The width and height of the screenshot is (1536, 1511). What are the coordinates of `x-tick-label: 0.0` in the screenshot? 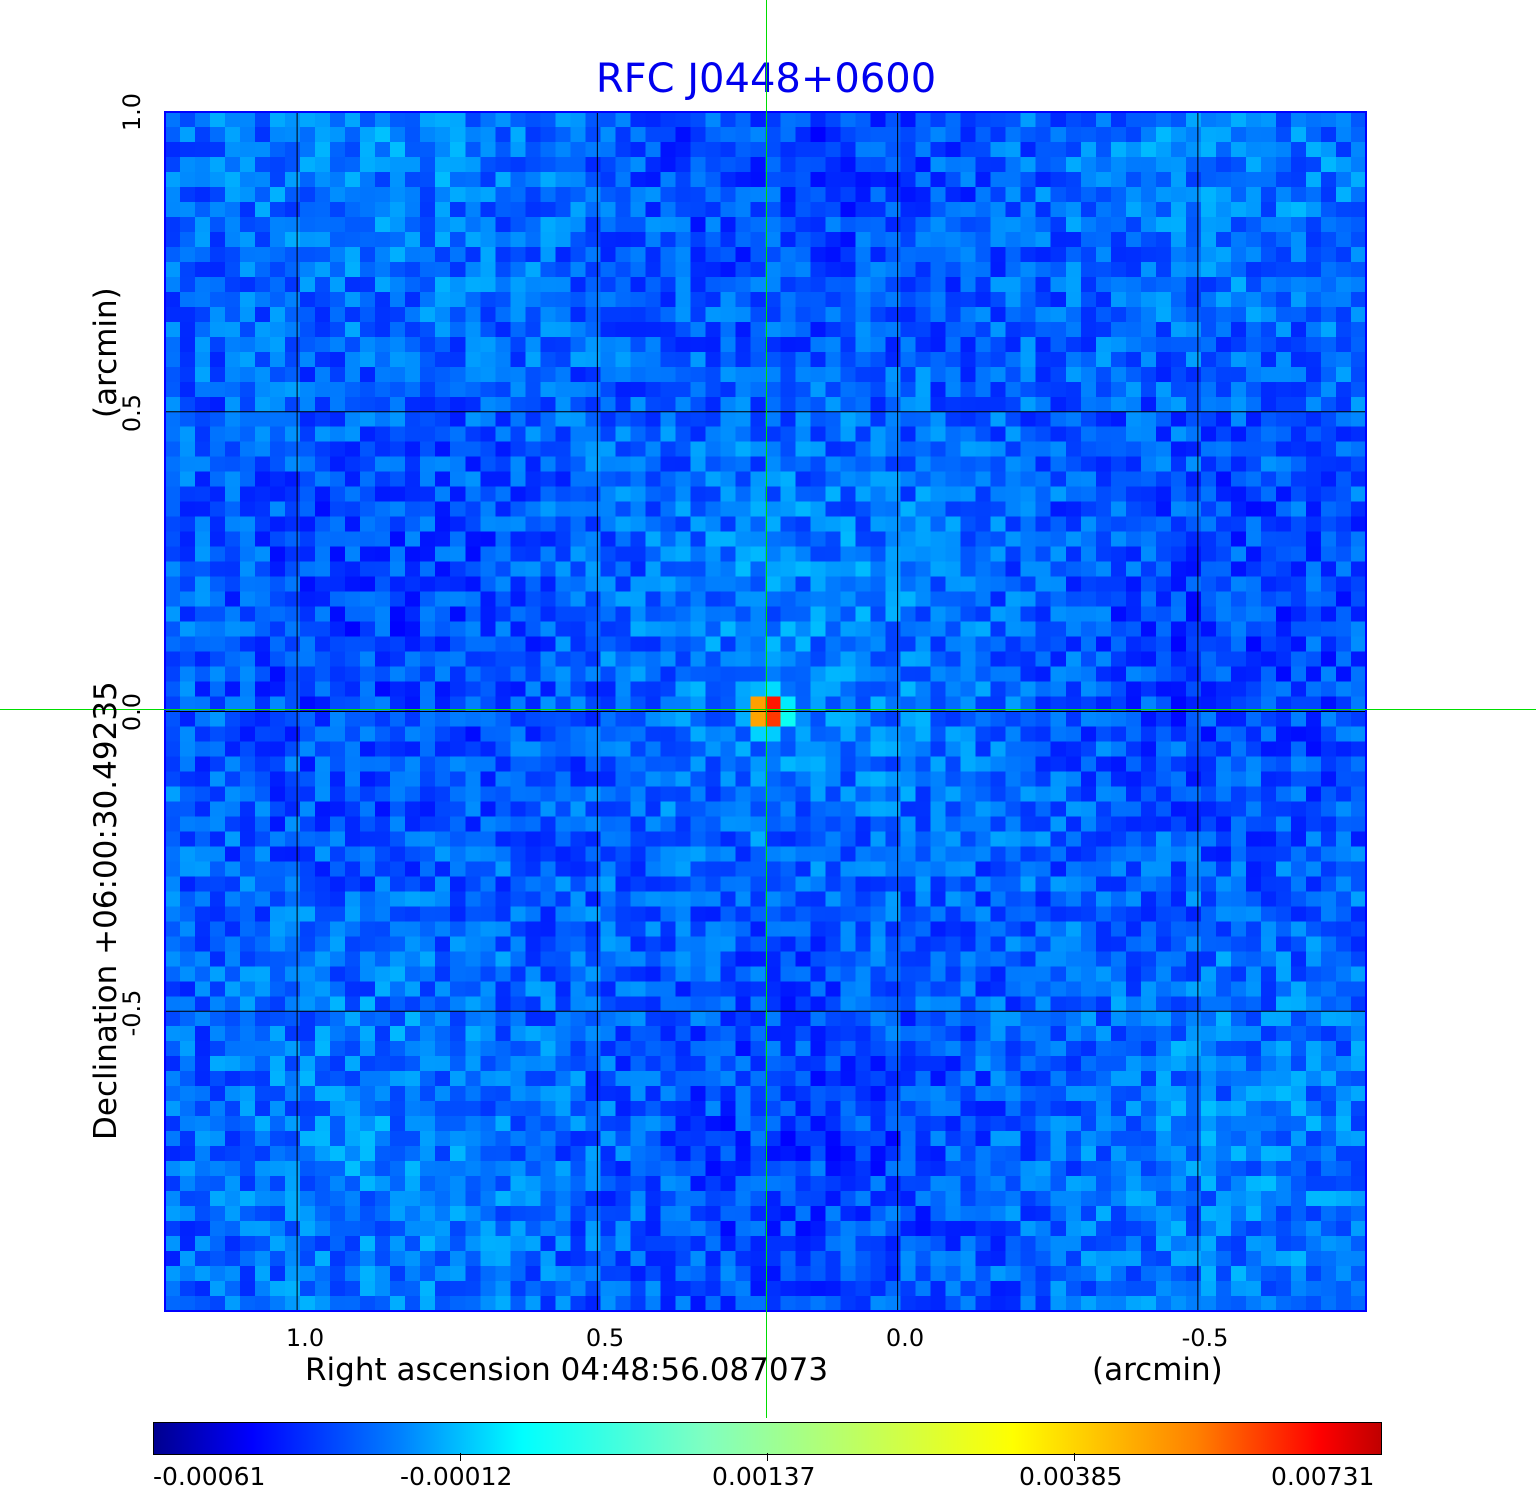 It's located at (905, 1338).